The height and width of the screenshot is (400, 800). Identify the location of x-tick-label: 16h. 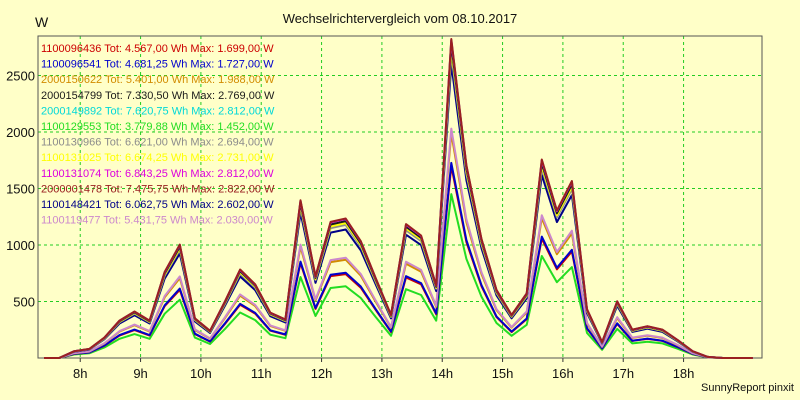
(563, 373).